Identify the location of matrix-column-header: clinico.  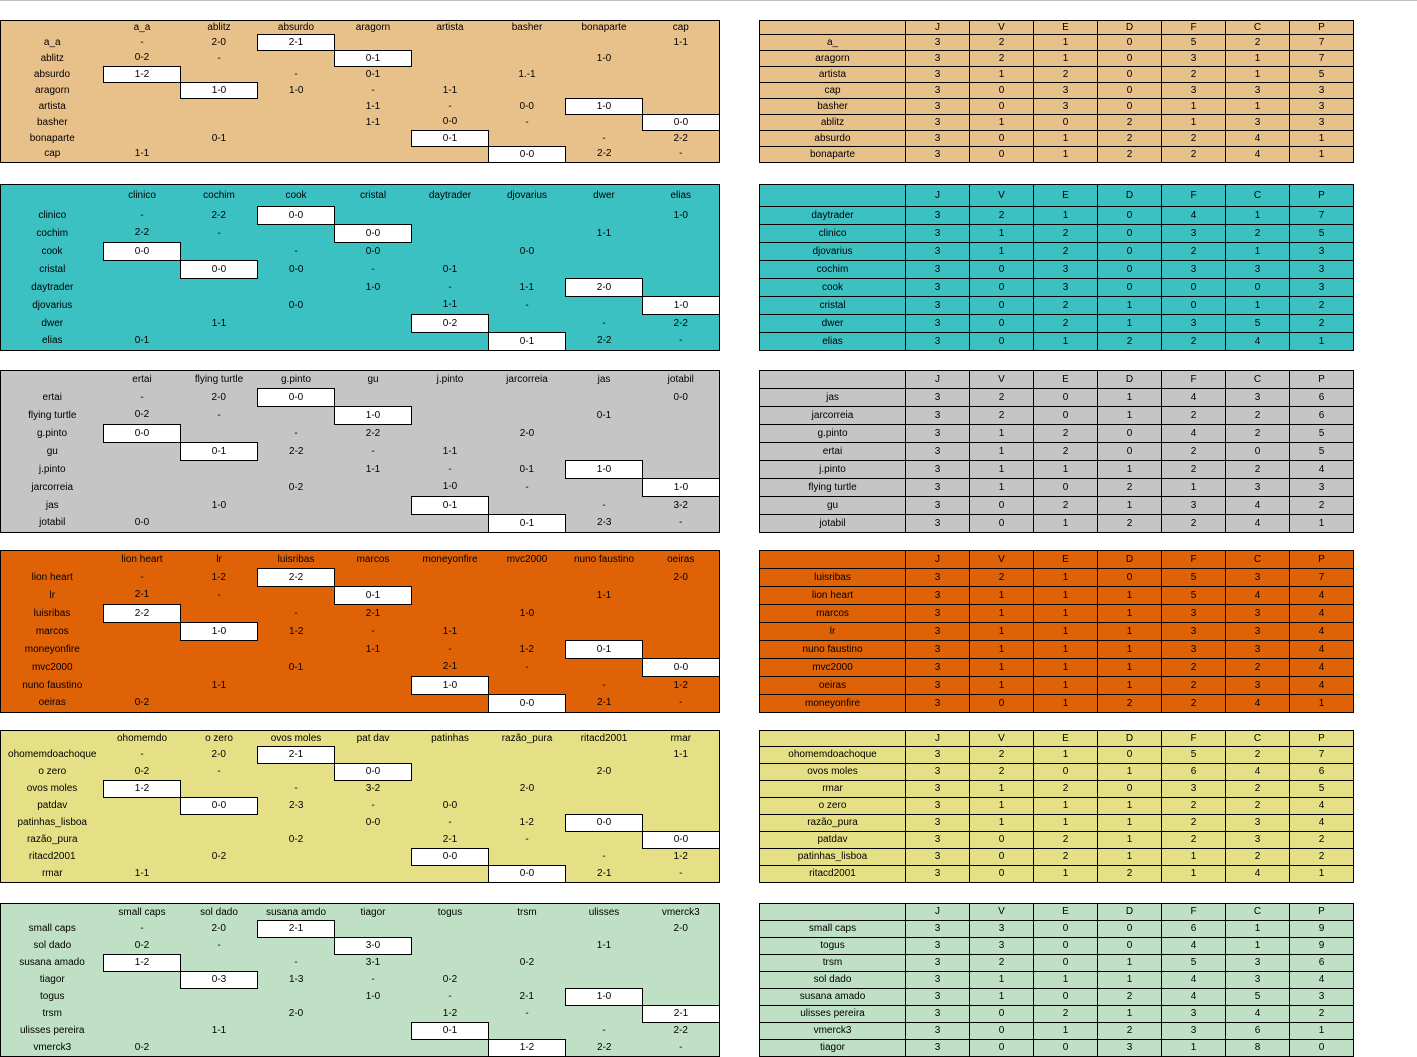
(142, 196).